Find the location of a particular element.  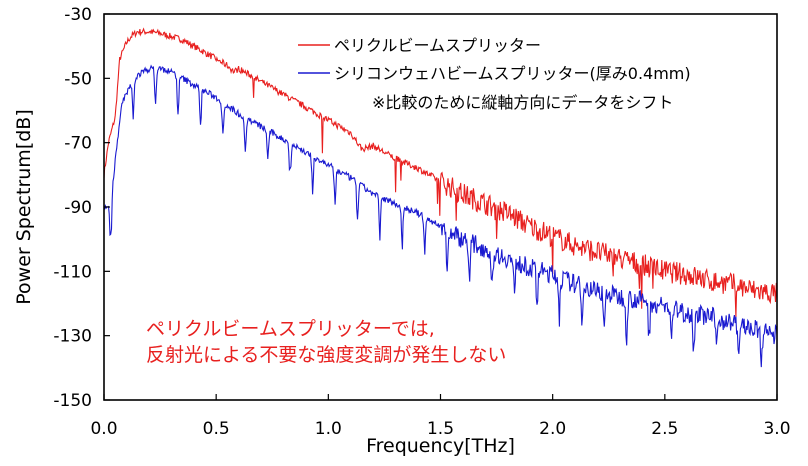

legend-label-pellicle: ペリクルビームスプリッター is located at coordinates (437, 45).